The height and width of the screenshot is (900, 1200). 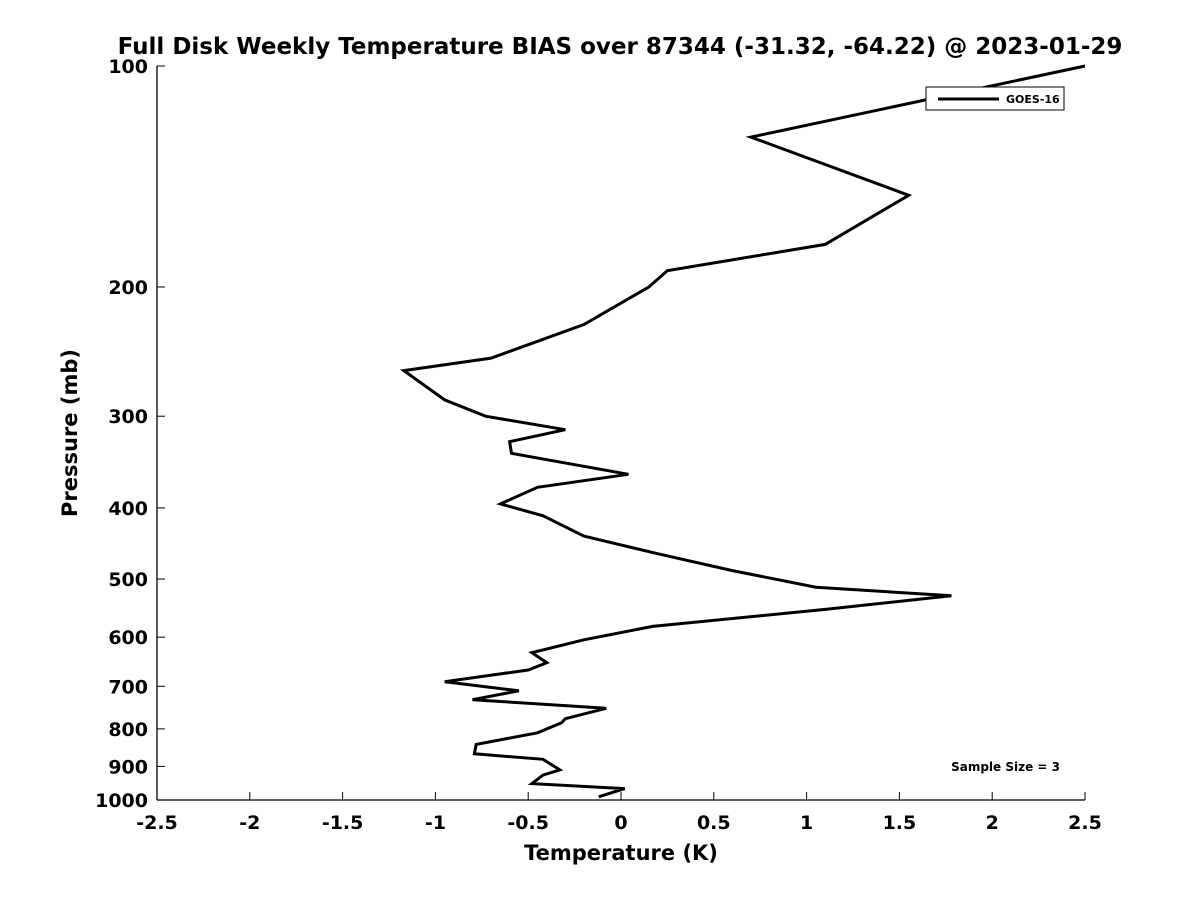 What do you see at coordinates (992, 823) in the screenshot?
I see `x-tick-label: 2` at bounding box center [992, 823].